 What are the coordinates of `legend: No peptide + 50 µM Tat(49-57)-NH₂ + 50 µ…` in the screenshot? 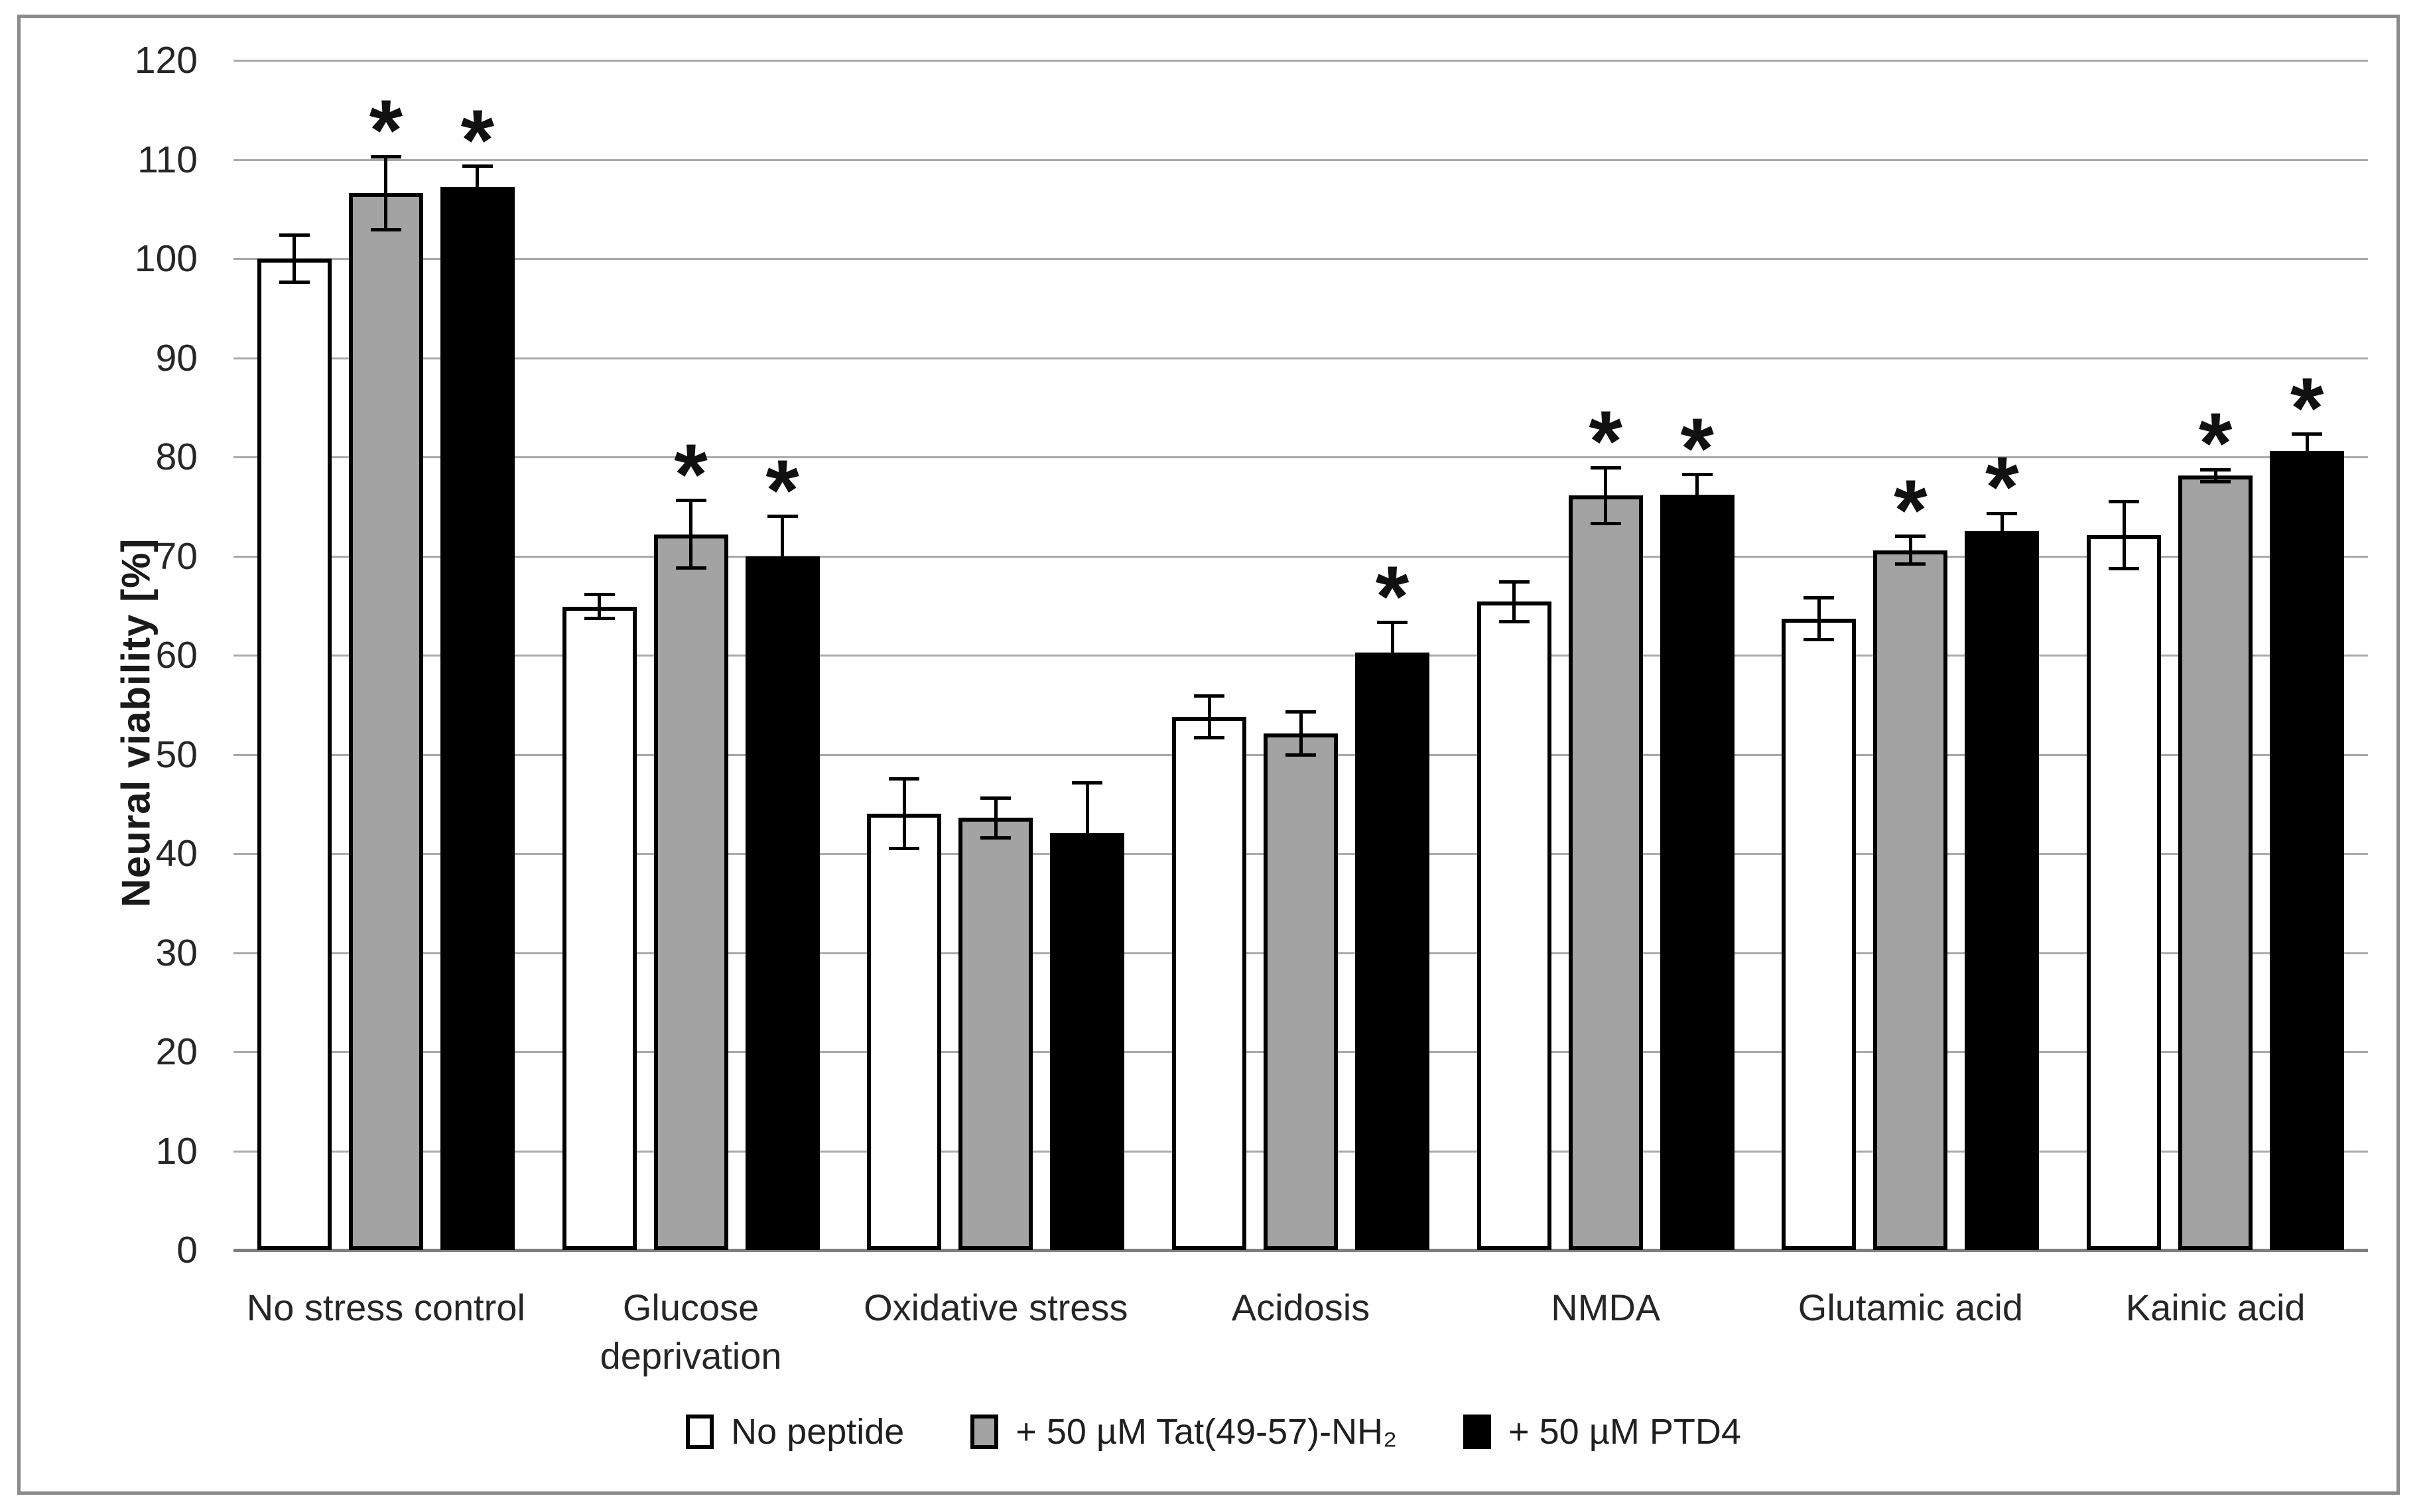 It's located at (1213, 1431).